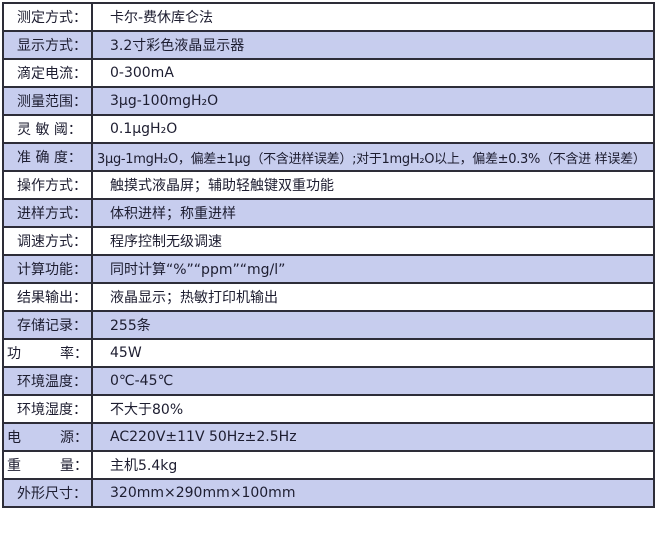 Image resolution: width=663 pixels, height=549 pixels. I want to click on spec-label: 存储记录：, so click(52, 326).